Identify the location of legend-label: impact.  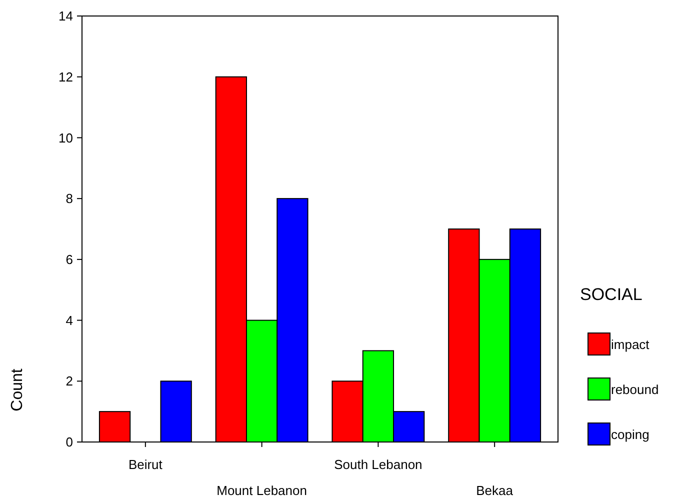
(630, 344).